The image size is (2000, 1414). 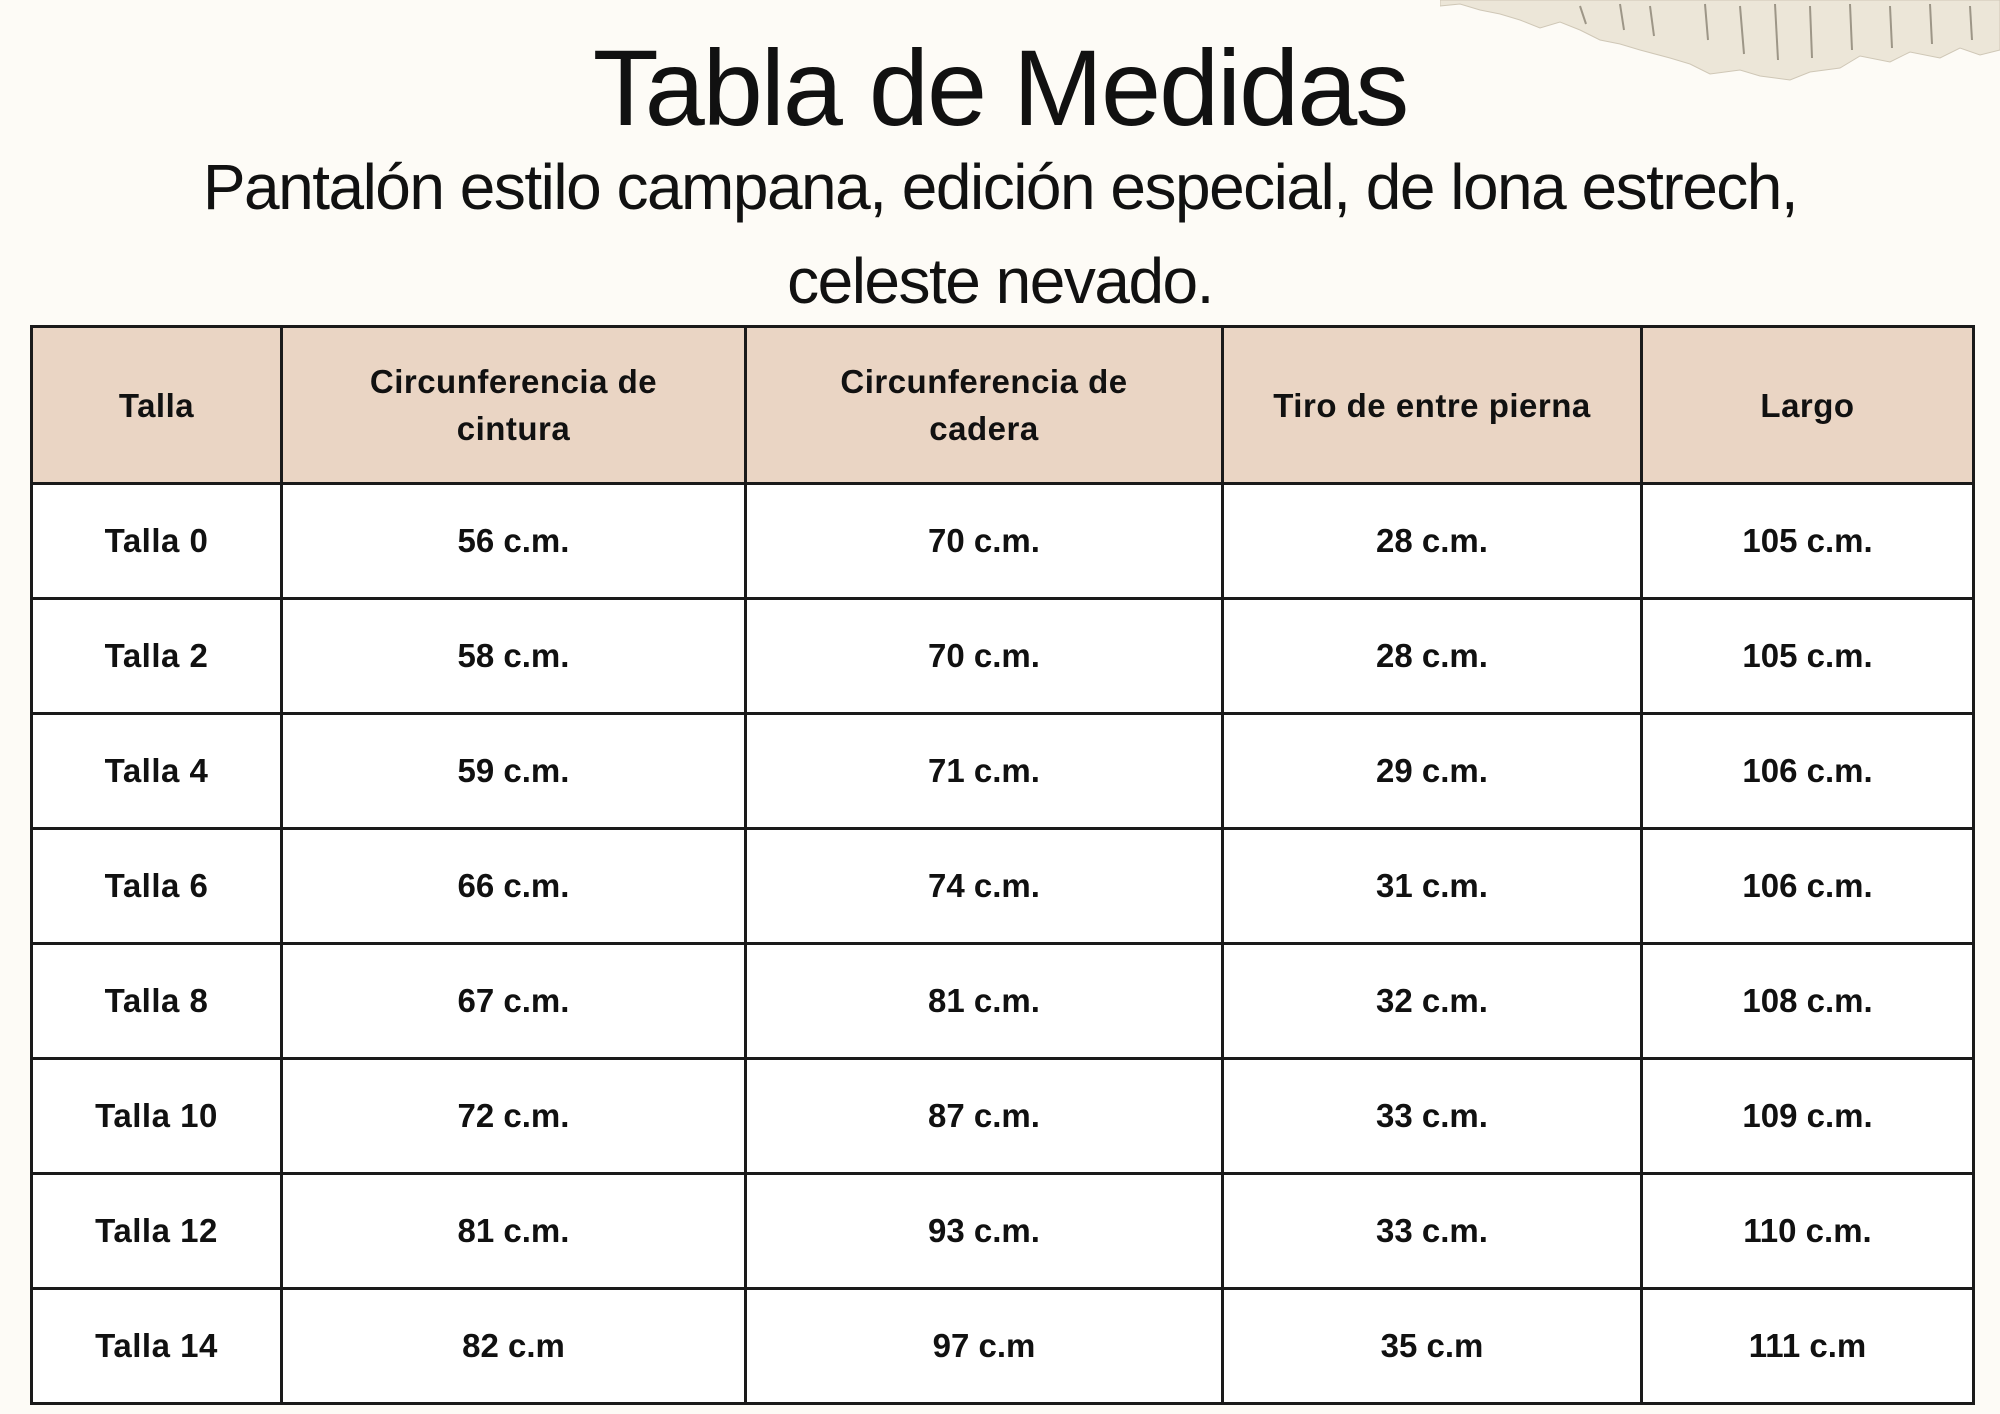 I want to click on hip-cell: 81 c.m., so click(x=984, y=1001).